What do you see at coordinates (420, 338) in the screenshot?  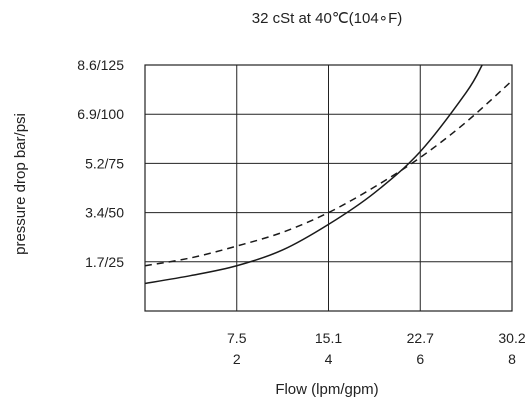 I see `x-tick-label-top-2: 22.7` at bounding box center [420, 338].